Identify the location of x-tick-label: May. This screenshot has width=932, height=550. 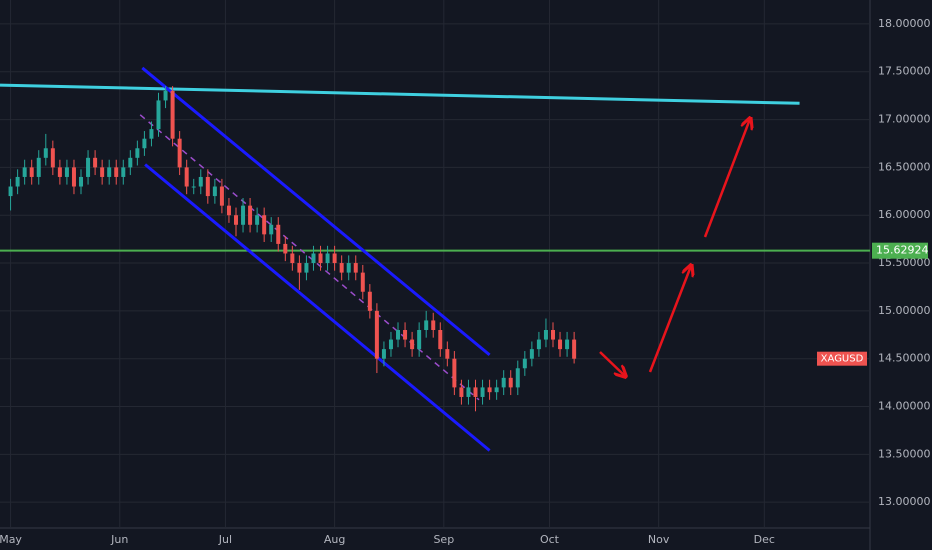
(11, 539).